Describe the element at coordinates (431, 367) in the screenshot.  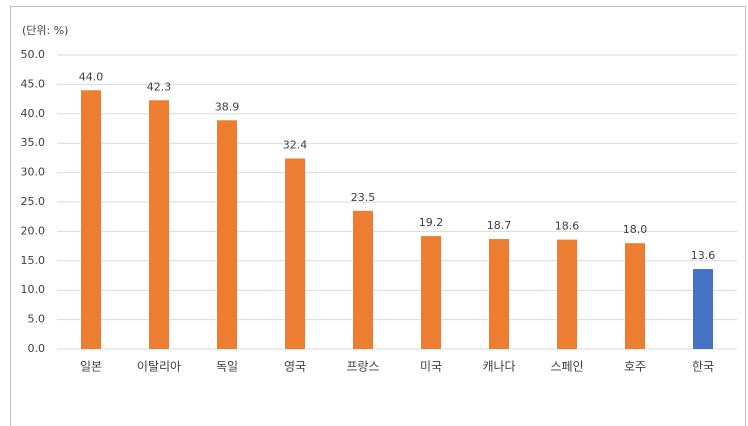
I see `x-tick-label: 미국` at that location.